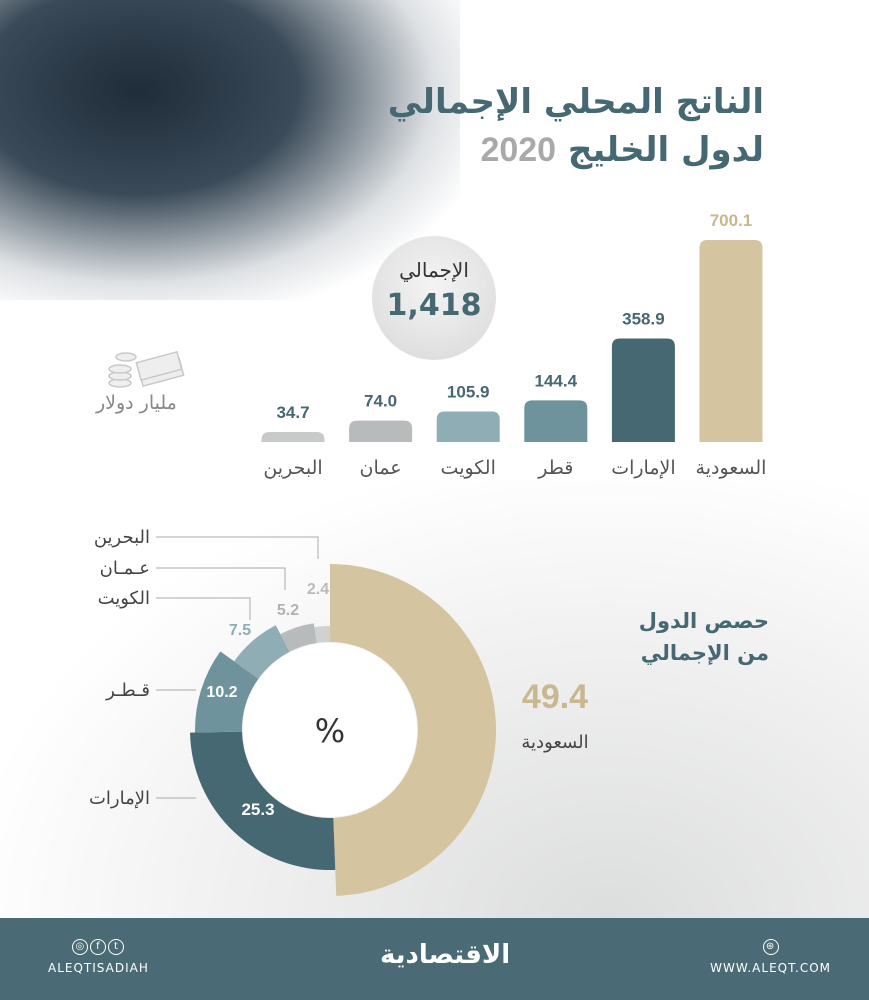 This screenshot has width=869, height=1000. Describe the element at coordinates (704, 637) in the screenshot. I see `share-title: حصص الدول من الإجمالي` at that location.